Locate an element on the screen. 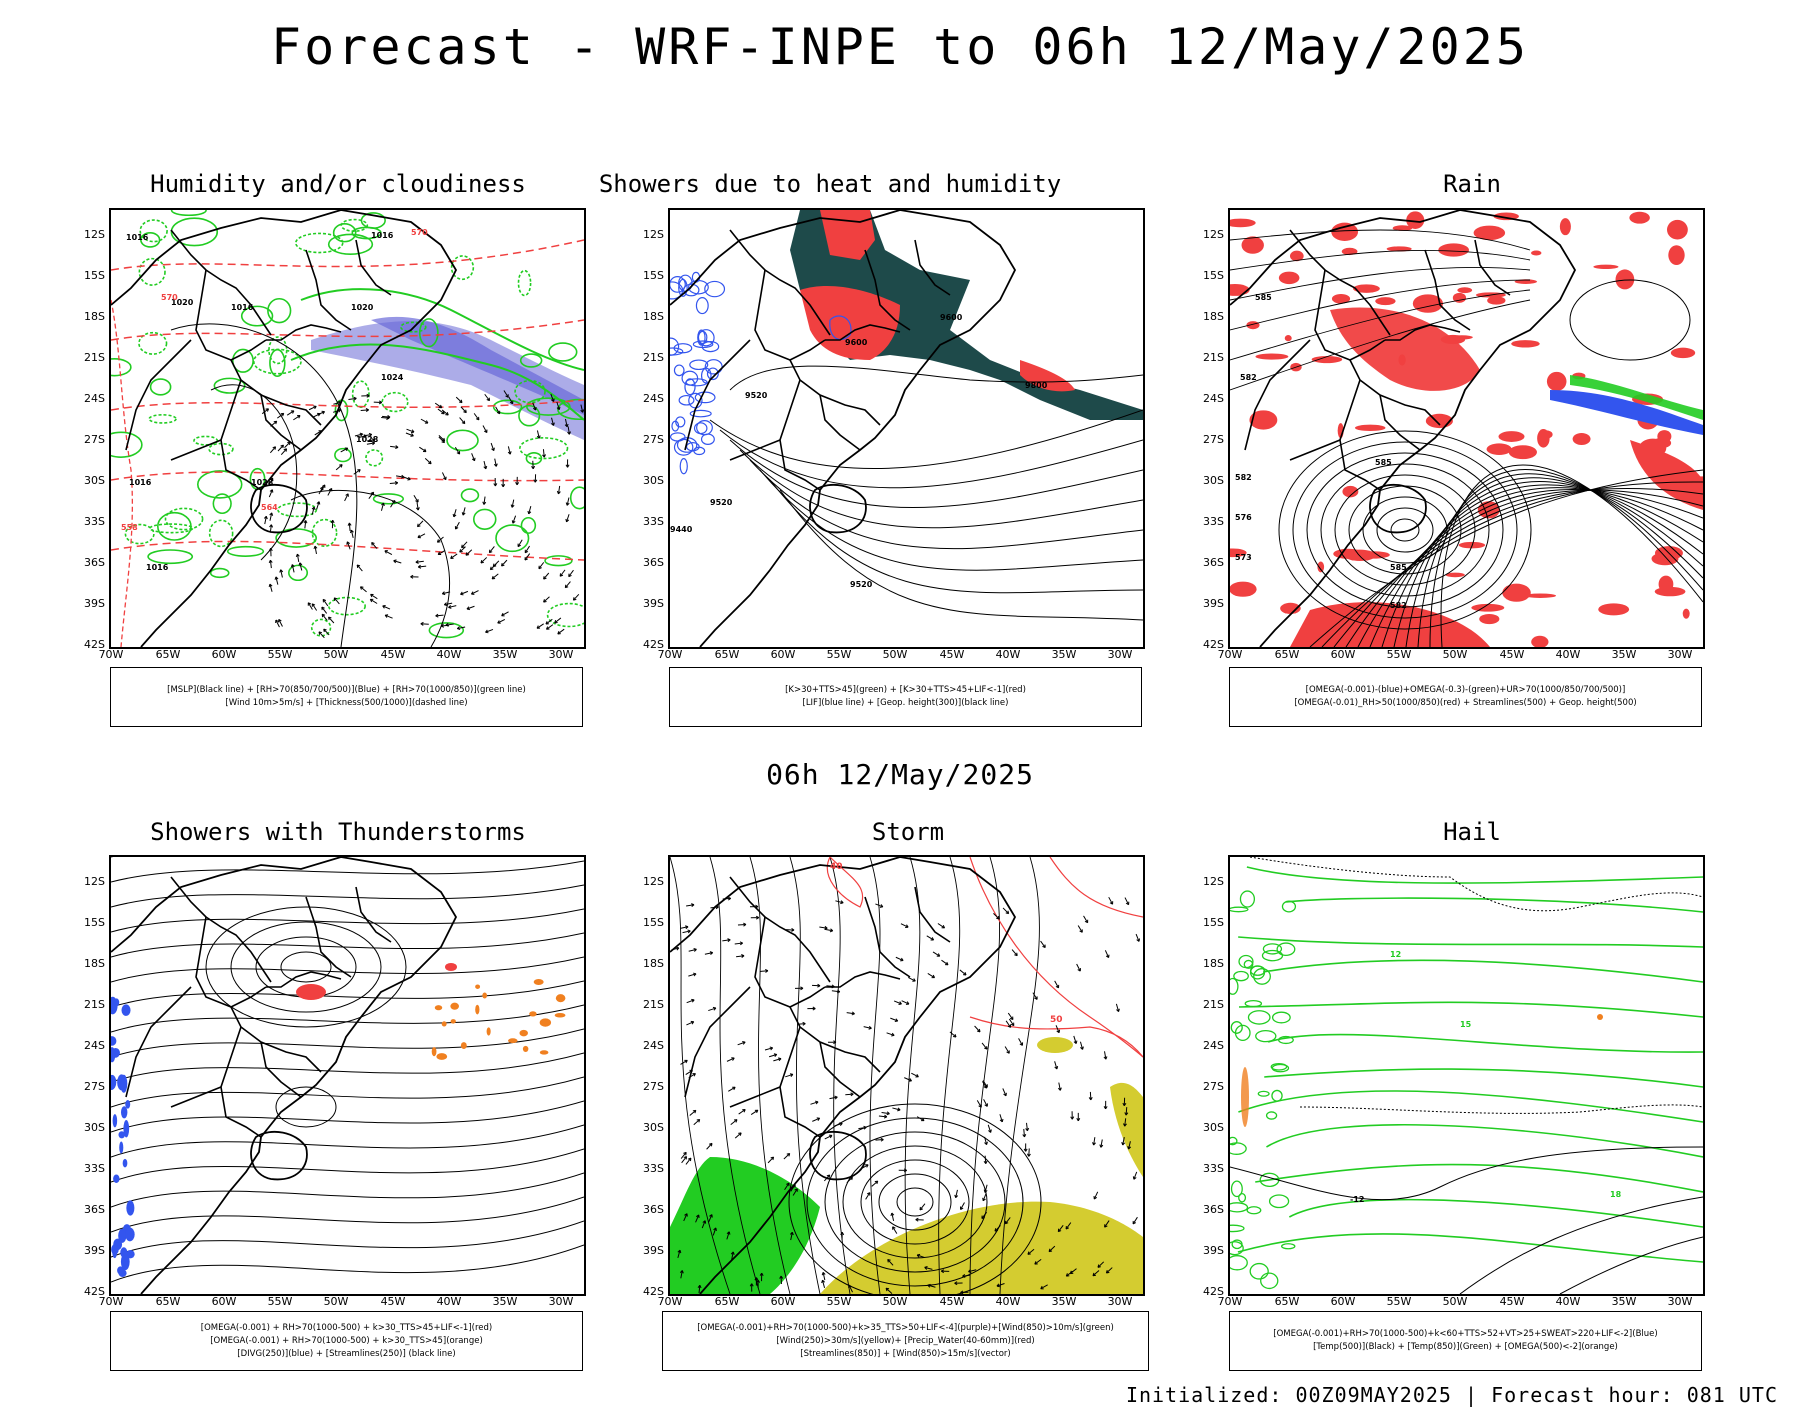 The image size is (1800, 1407). lon-tick-label: 40W is located at coordinates (1008, 654).